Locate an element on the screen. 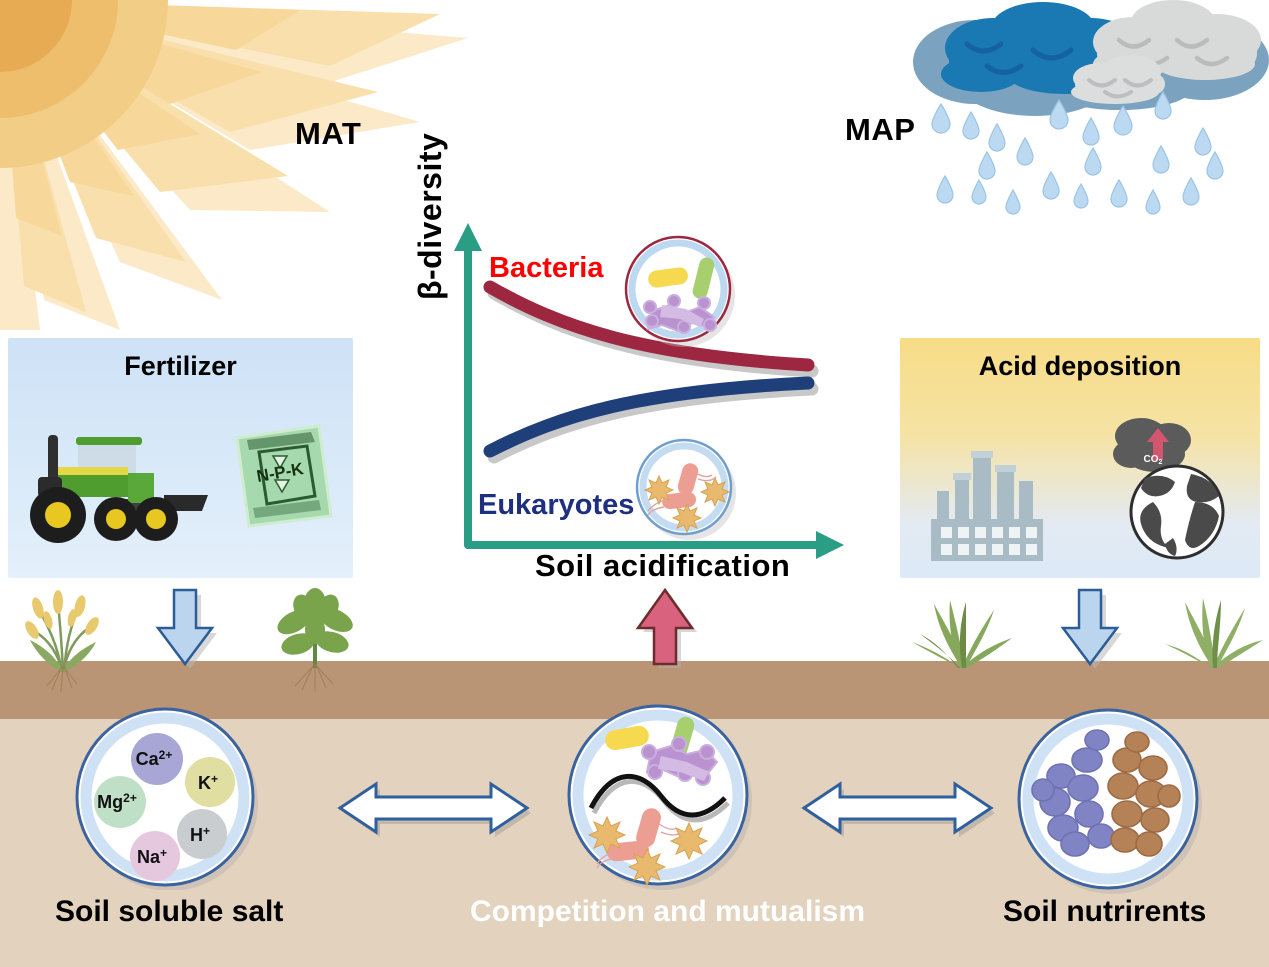 This screenshot has width=1269, height=967. granules-left is located at coordinates (1073, 793).